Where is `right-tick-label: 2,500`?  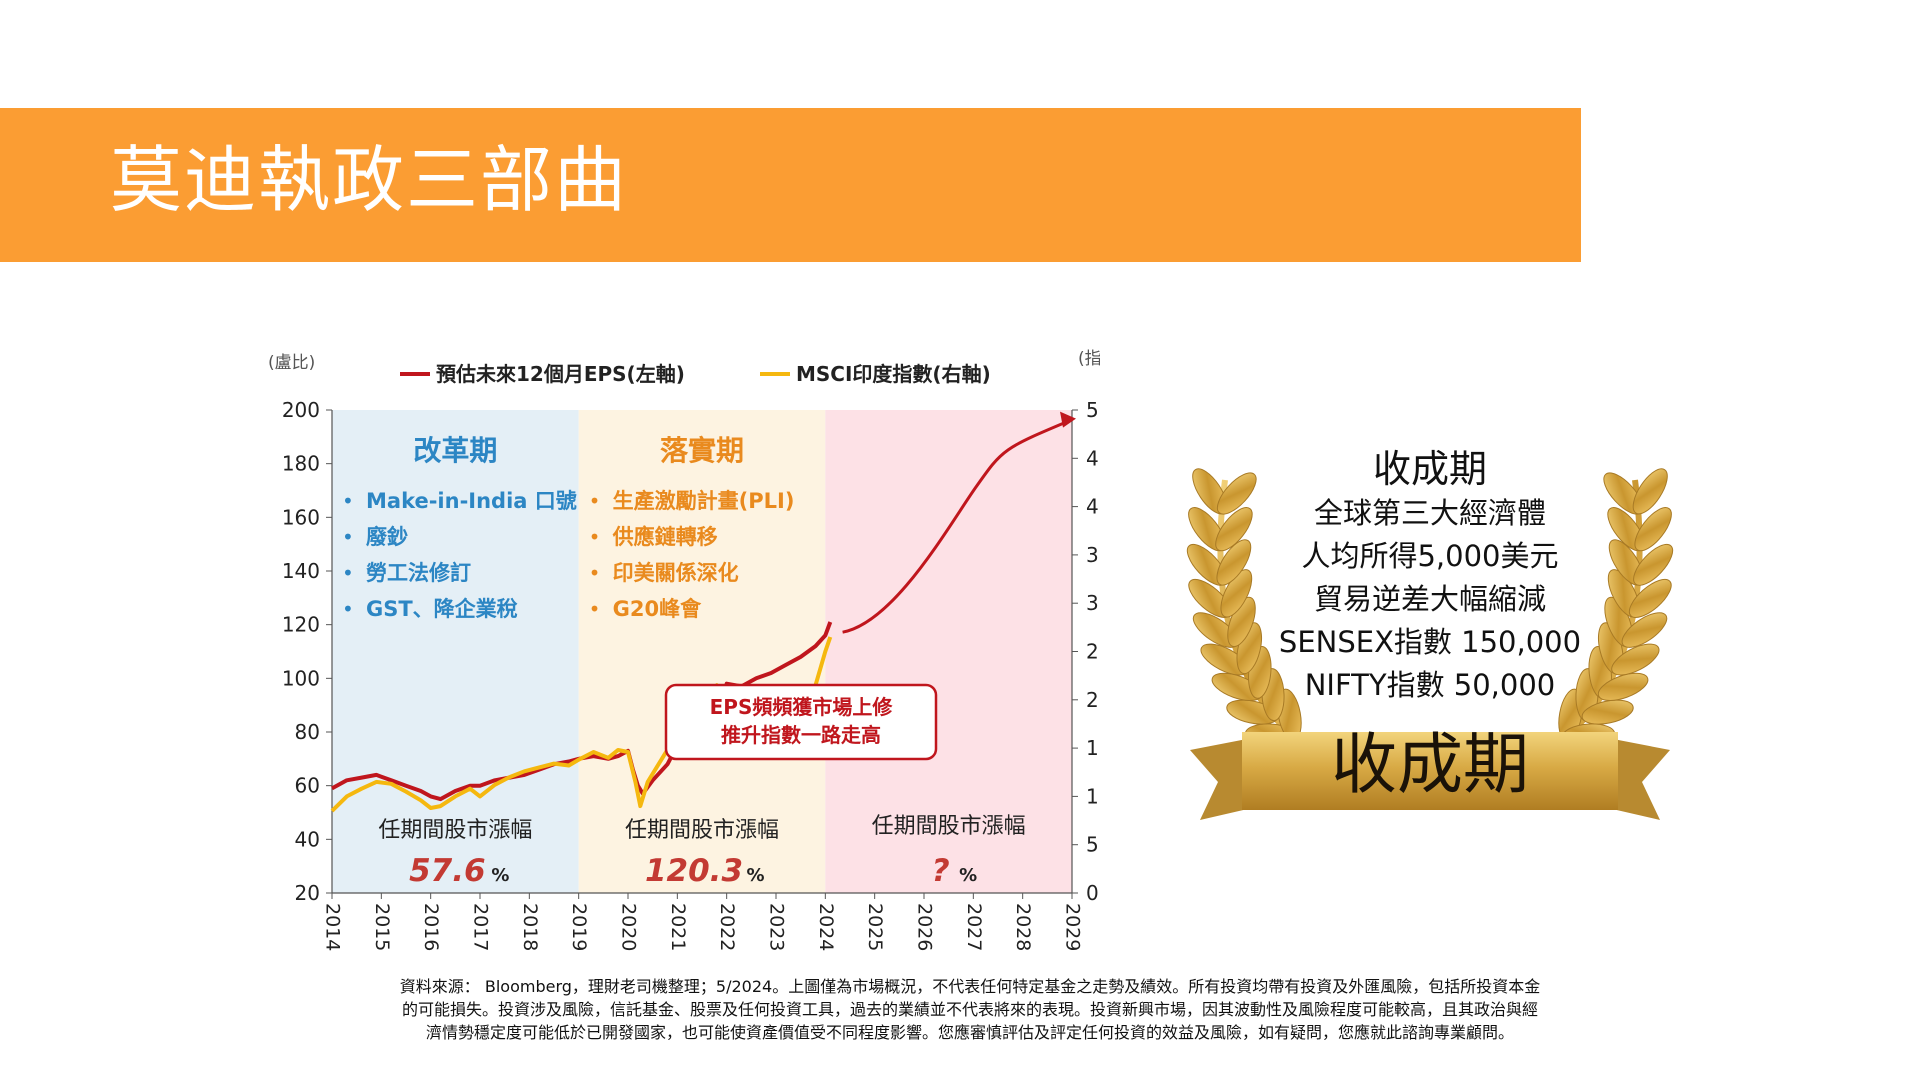 right-tick-label: 2,500 is located at coordinates (1093, 652).